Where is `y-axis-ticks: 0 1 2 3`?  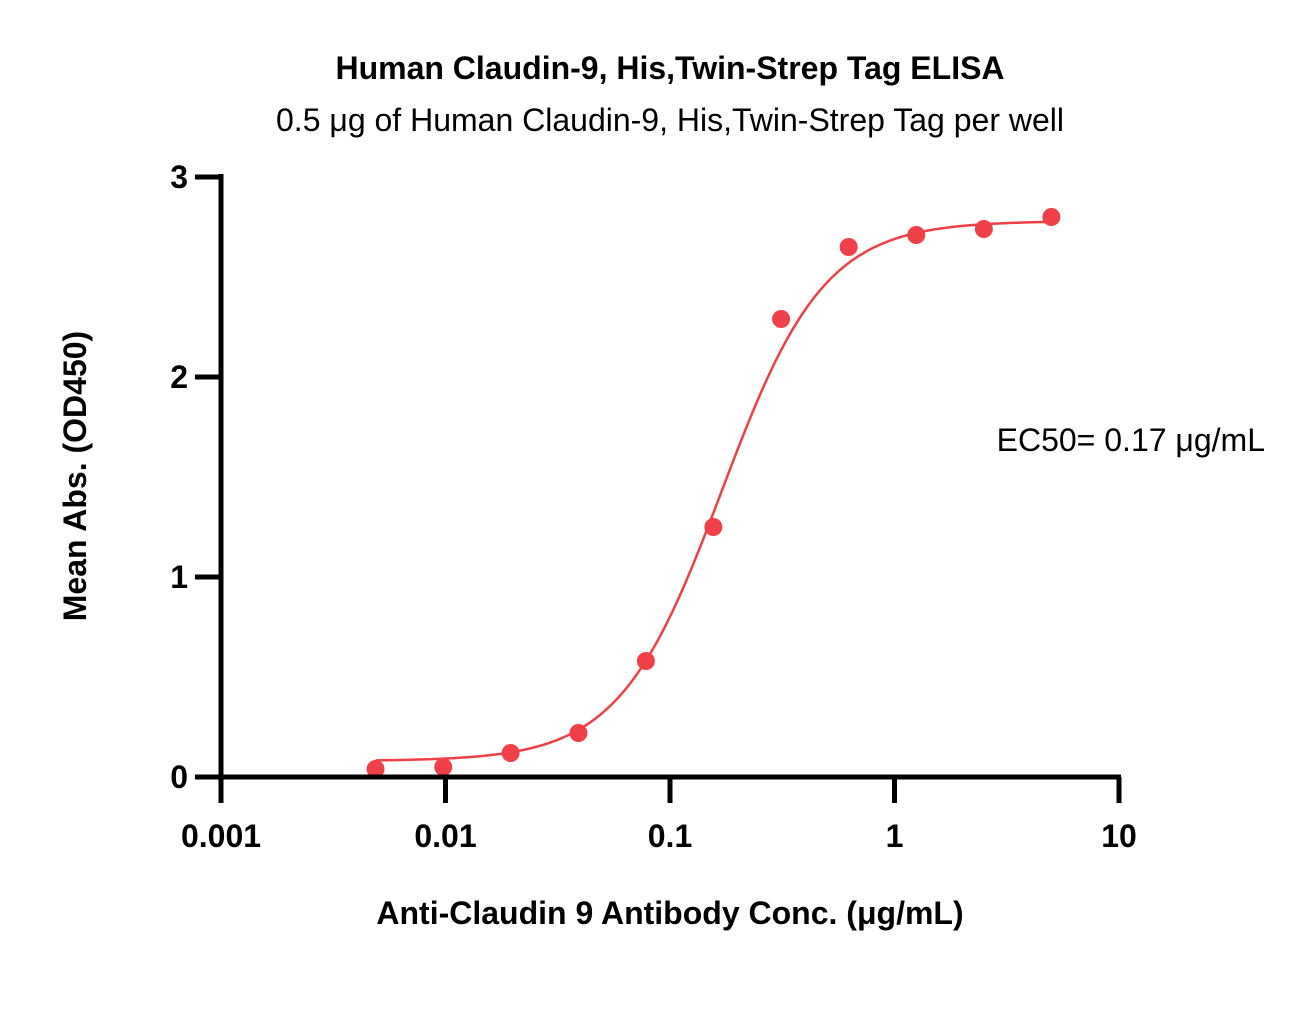 y-axis-ticks: 0 1 2 3 is located at coordinates (195, 477).